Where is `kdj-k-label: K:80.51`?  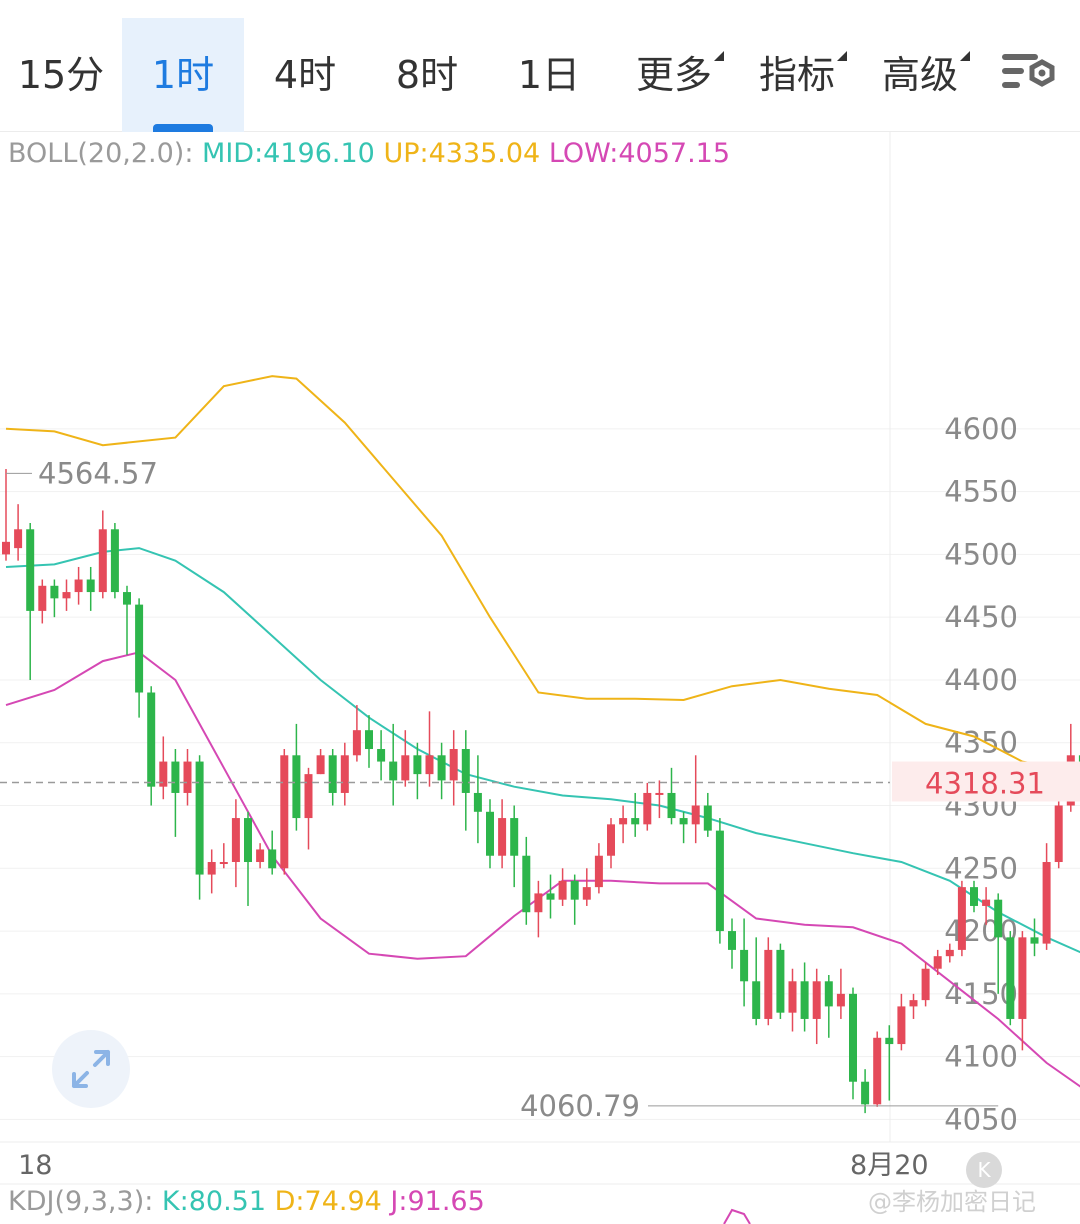 kdj-k-label: K:80.51 is located at coordinates (214, 1201).